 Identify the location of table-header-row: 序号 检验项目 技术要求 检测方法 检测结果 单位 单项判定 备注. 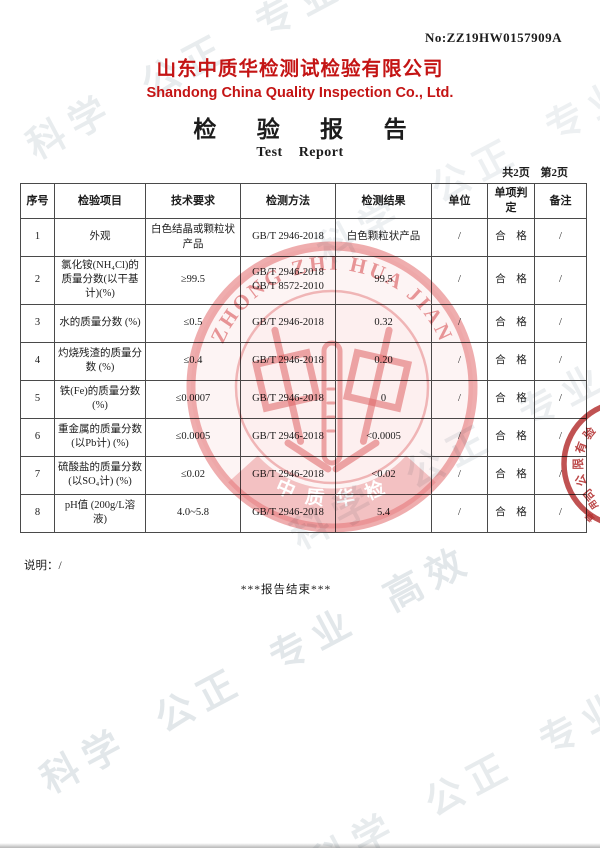
(303, 201).